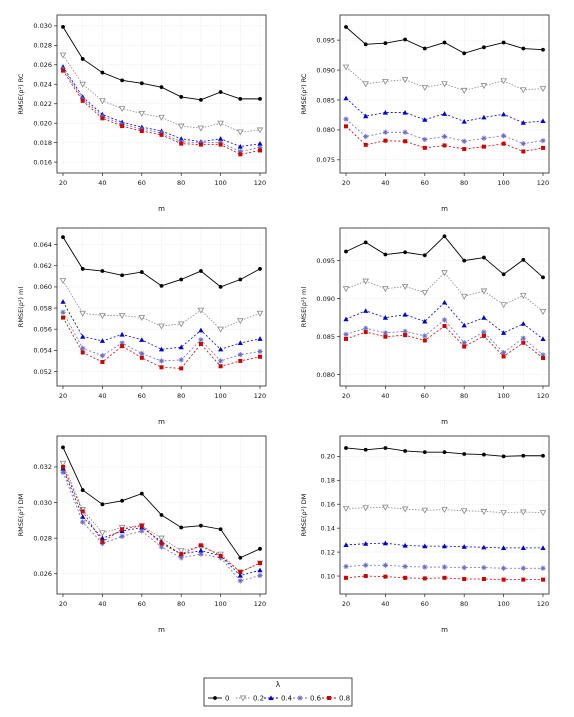 The image size is (574, 717). I want to click on y-tick-label: 0.090, so click(325, 299).